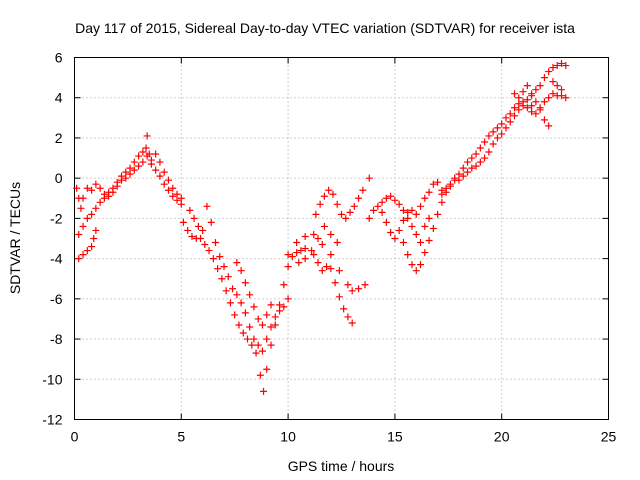 The image size is (640, 480). What do you see at coordinates (52, 420) in the screenshot?
I see `y-tick-label: -12` at bounding box center [52, 420].